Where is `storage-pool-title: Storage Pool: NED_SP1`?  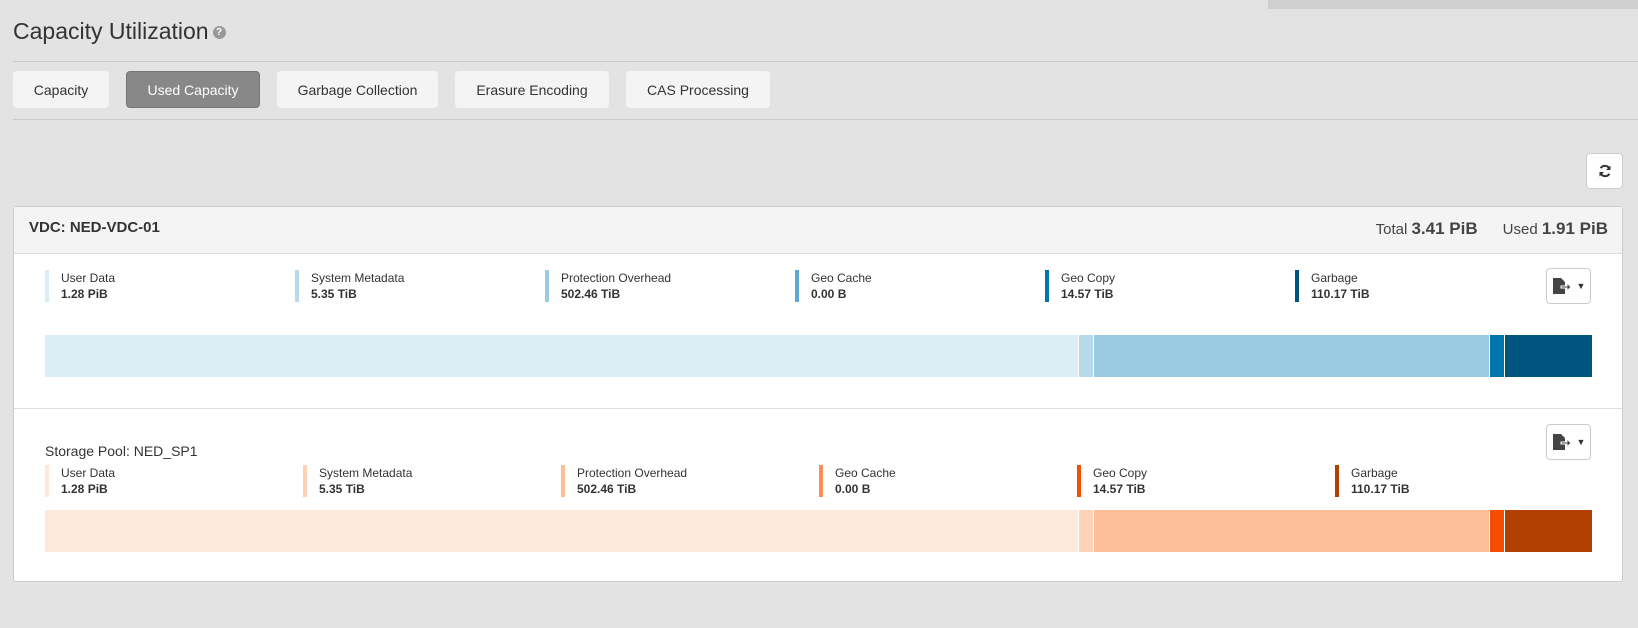
storage-pool-title: Storage Pool: NED_SP1 is located at coordinates (121, 451).